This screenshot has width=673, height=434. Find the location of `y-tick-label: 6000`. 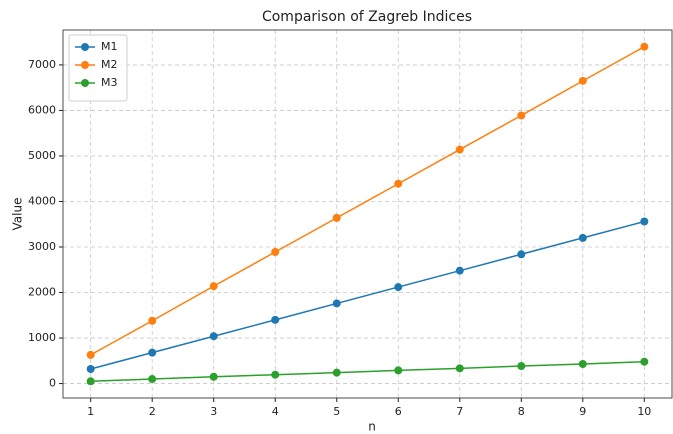

y-tick-label: 6000 is located at coordinates (42, 109).